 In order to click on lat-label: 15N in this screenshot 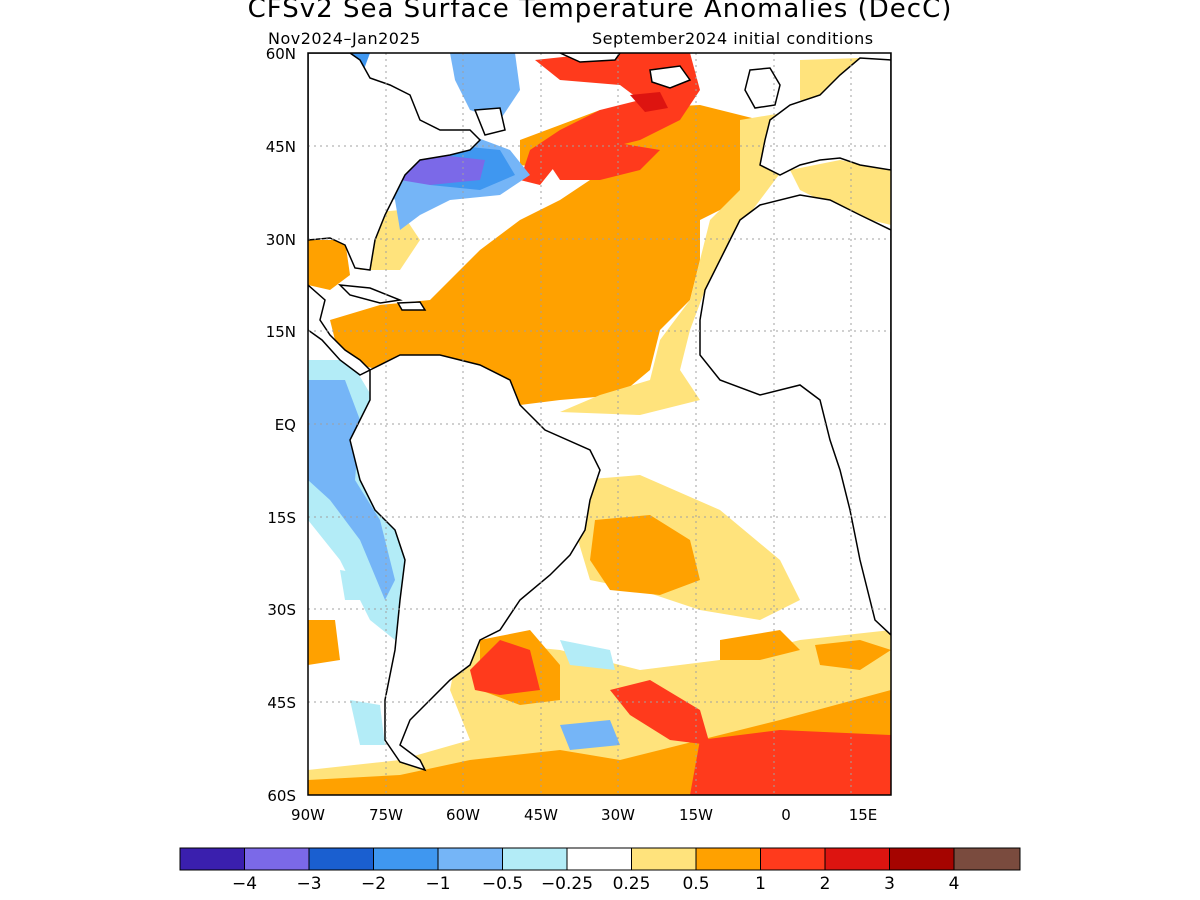, I will do `click(281, 332)`.